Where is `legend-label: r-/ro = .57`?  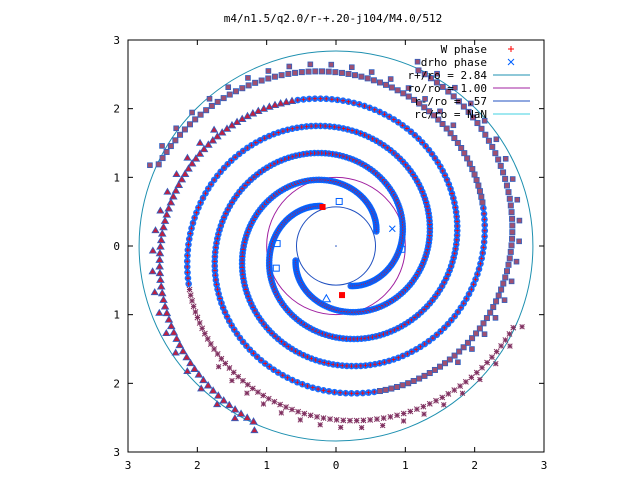
legend-label: r-/ro = .57 is located at coordinates (450, 101).